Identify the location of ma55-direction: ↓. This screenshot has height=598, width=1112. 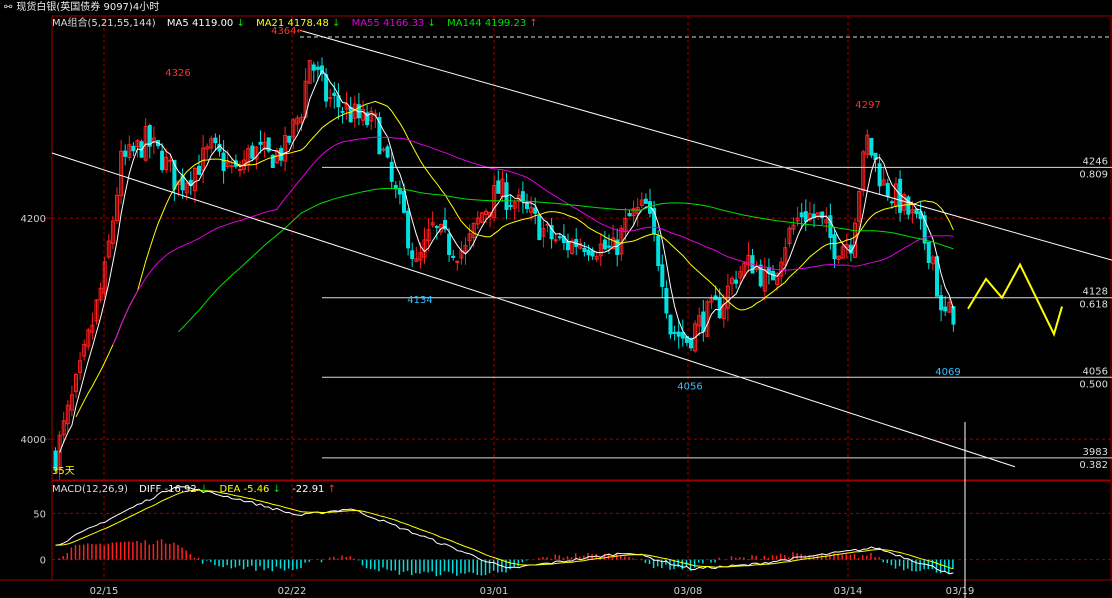
(431, 23).